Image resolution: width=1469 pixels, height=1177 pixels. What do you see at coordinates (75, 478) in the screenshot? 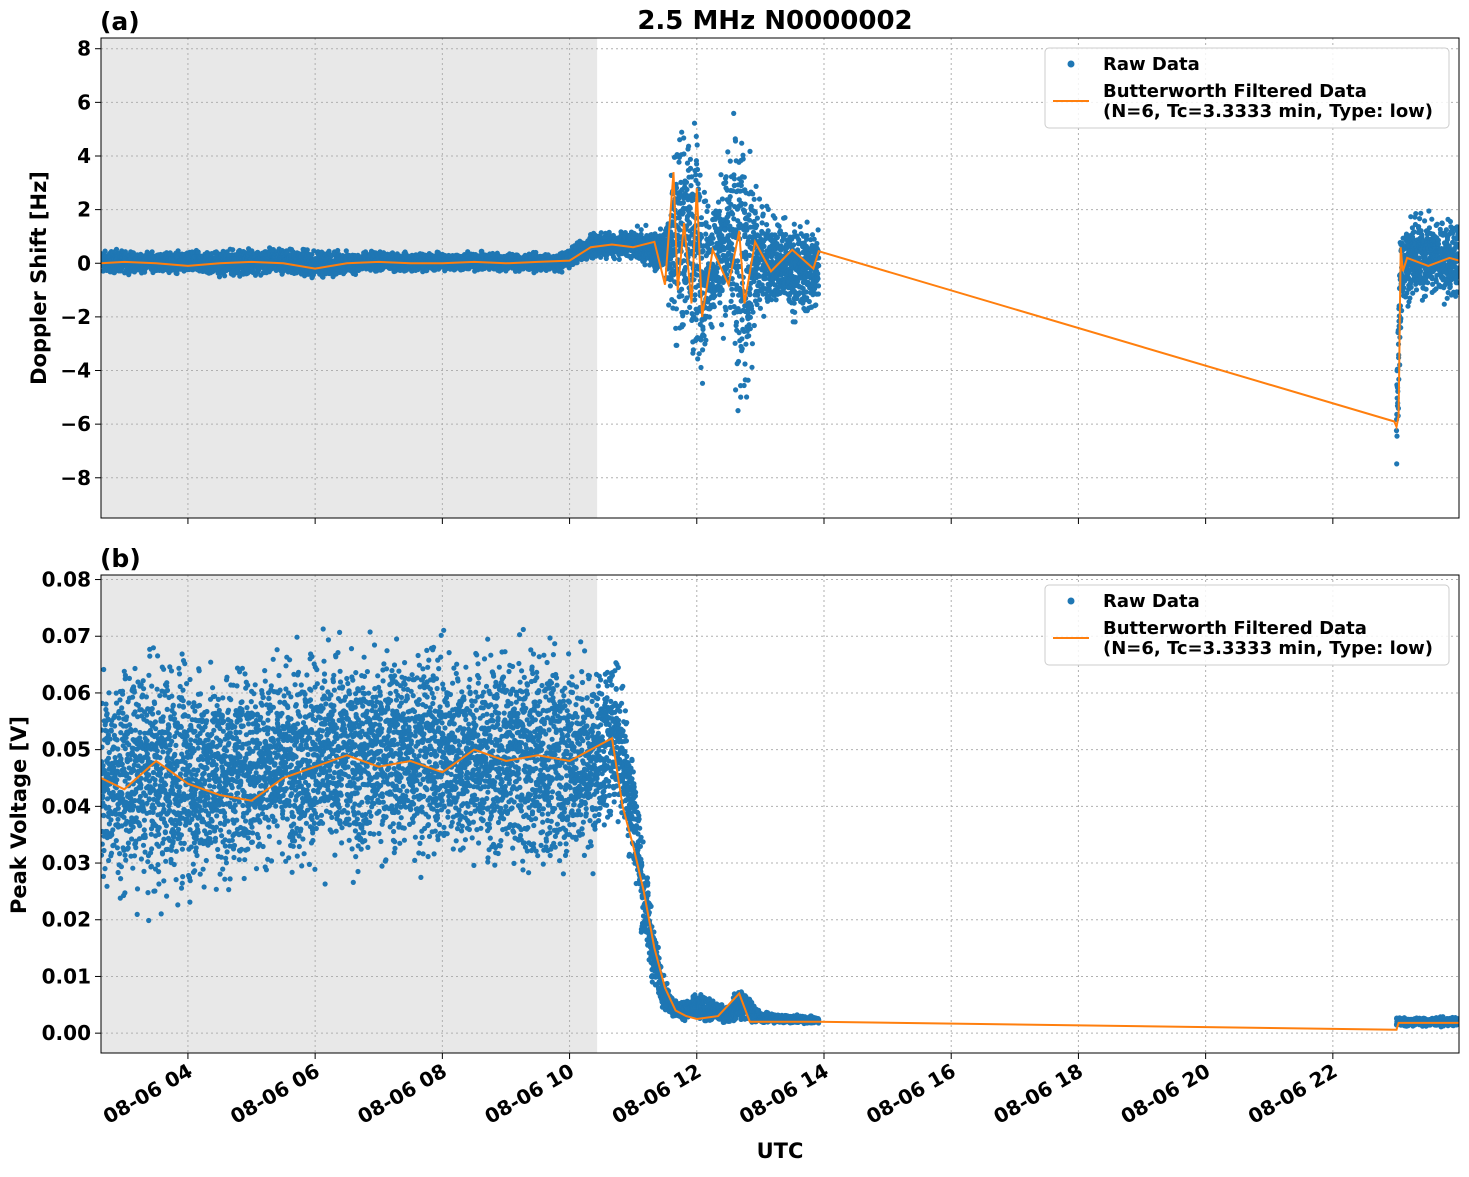
I see `y-tick-label: −8` at bounding box center [75, 478].